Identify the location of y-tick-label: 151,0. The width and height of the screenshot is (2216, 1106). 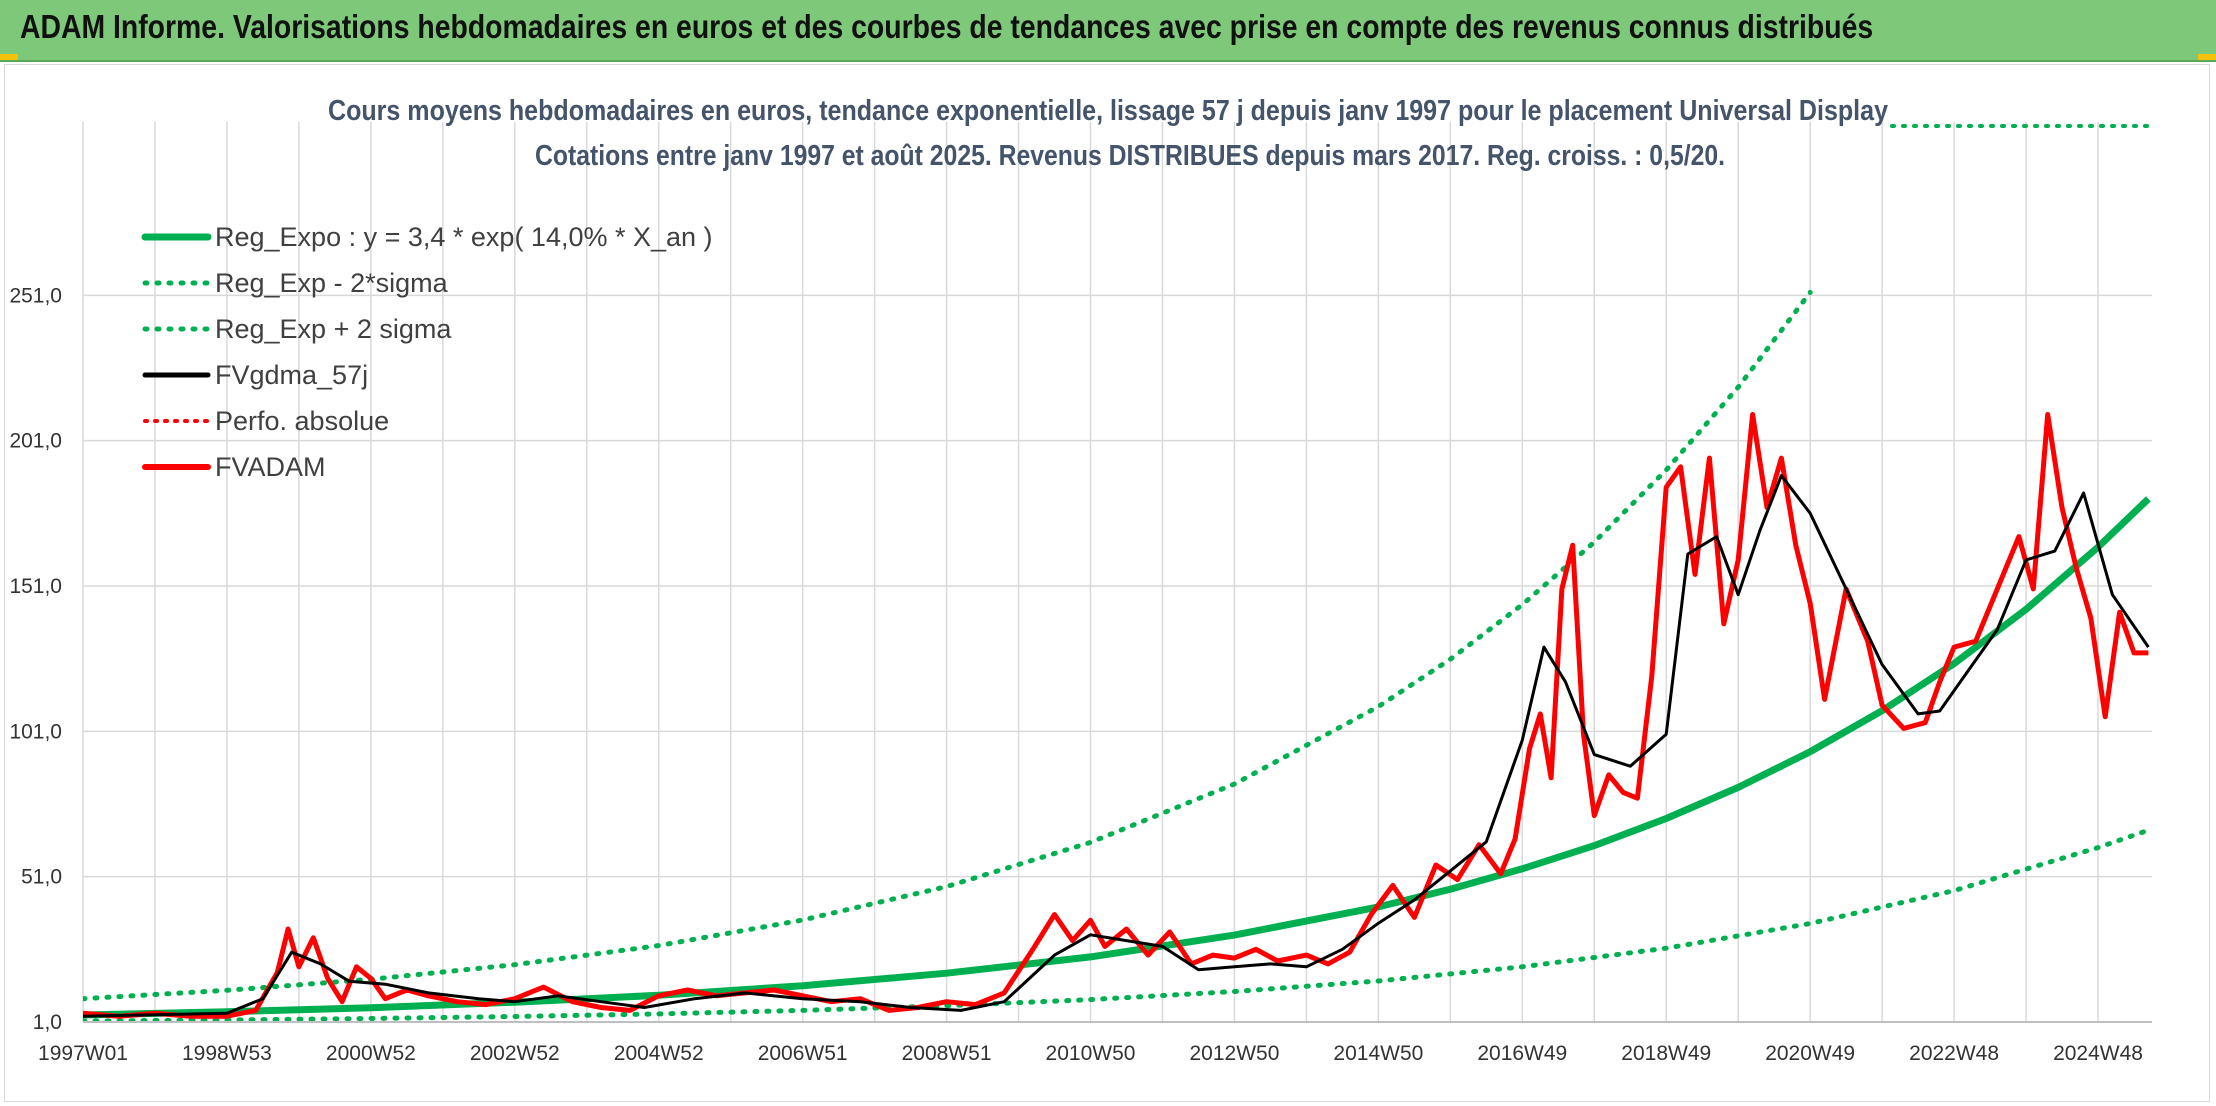
(35, 586).